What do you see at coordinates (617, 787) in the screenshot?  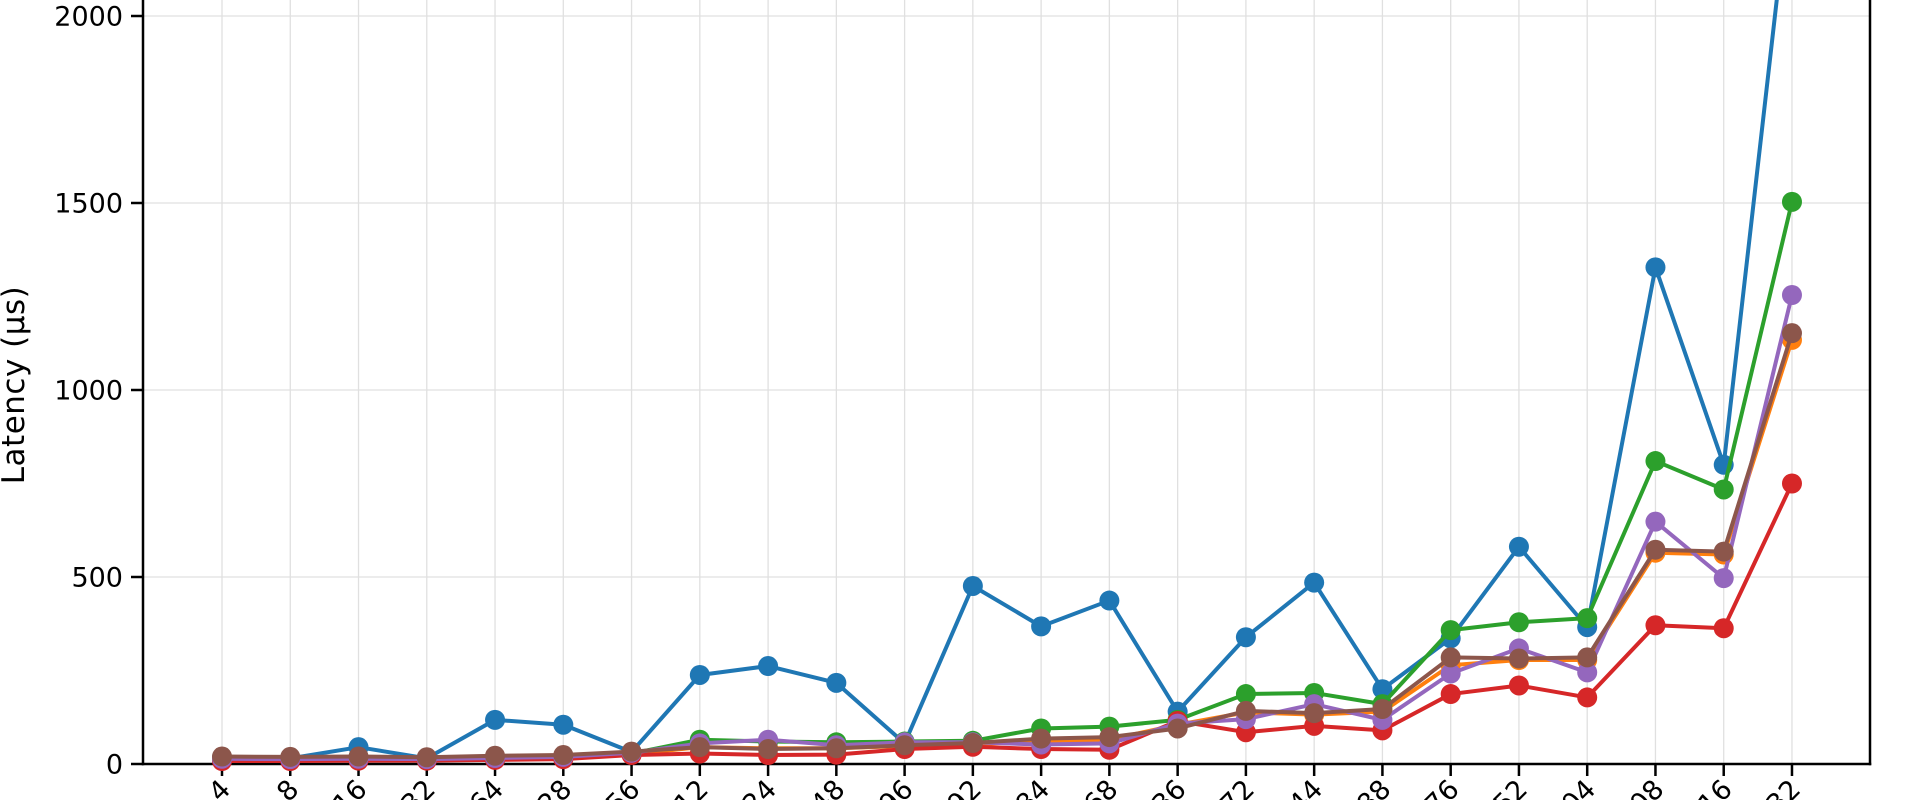 I see `x-tick-label: 256` at bounding box center [617, 787].